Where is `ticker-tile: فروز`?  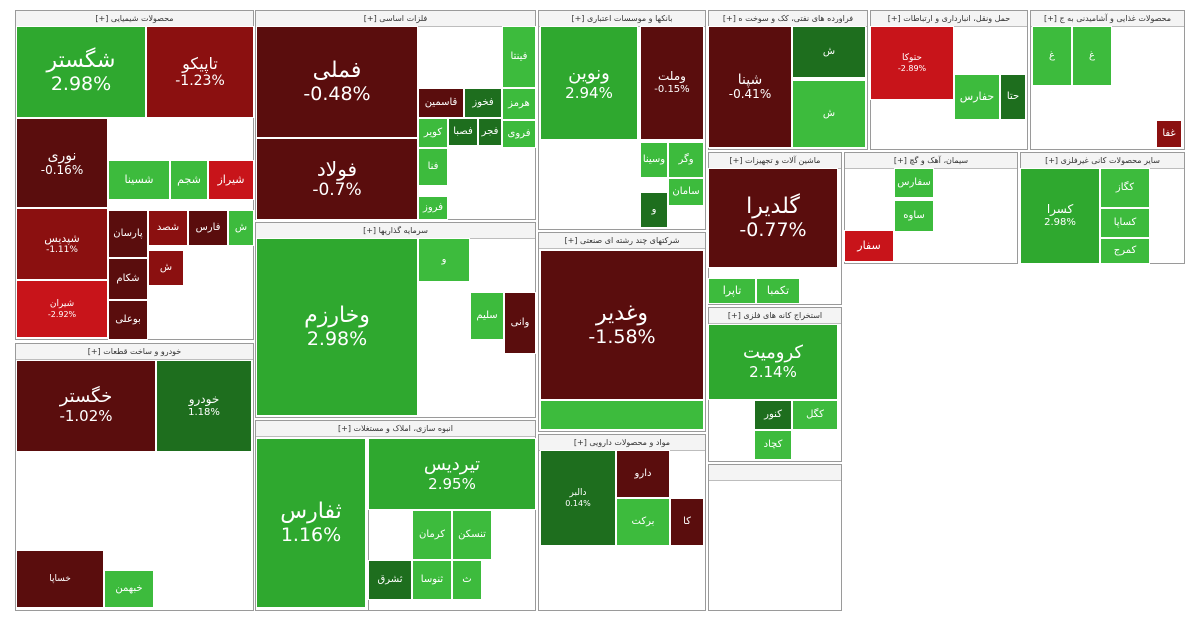
ticker-tile: فروز is located at coordinates (433, 208).